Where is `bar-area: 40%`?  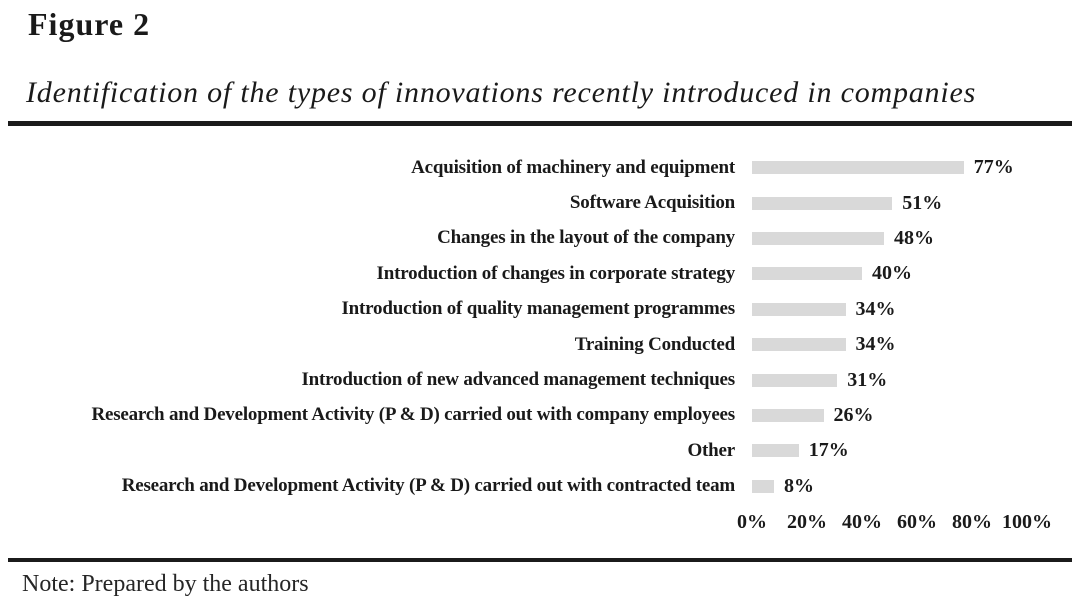
bar-area: 40% is located at coordinates (823, 273).